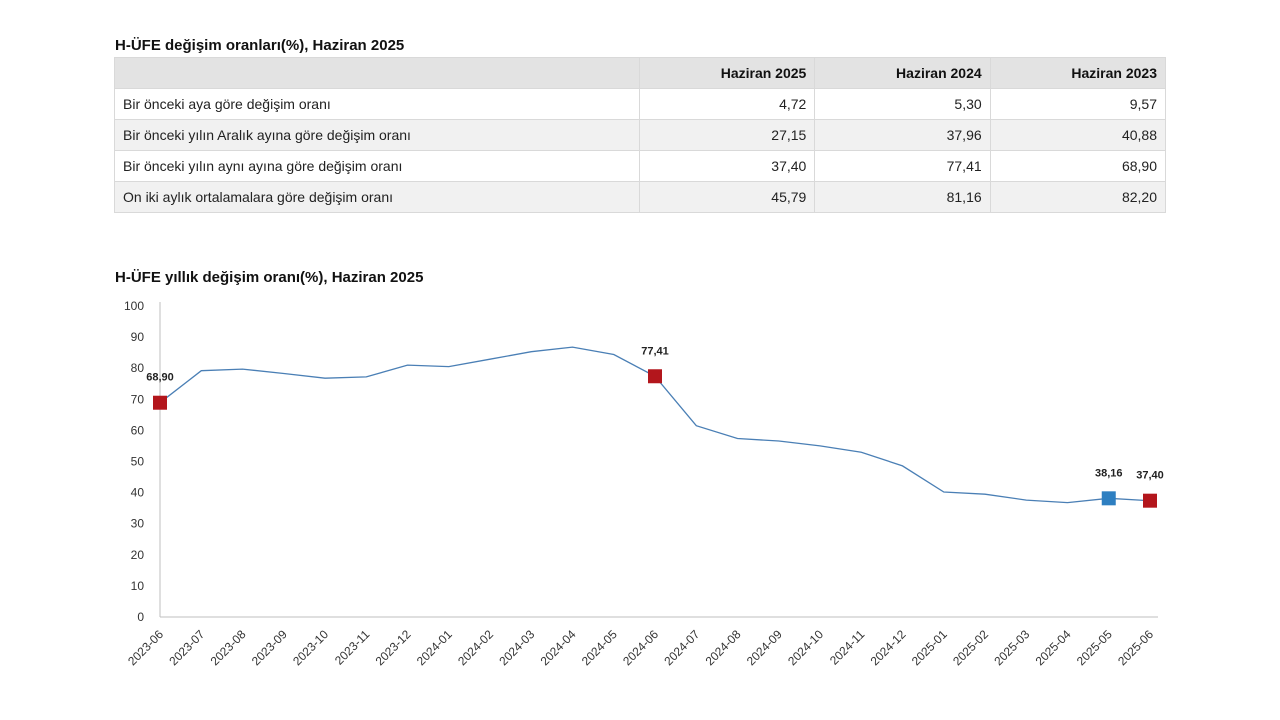 The width and height of the screenshot is (1280, 720). Describe the element at coordinates (888, 647) in the screenshot. I see `x-tick-label: 2024-12` at that location.